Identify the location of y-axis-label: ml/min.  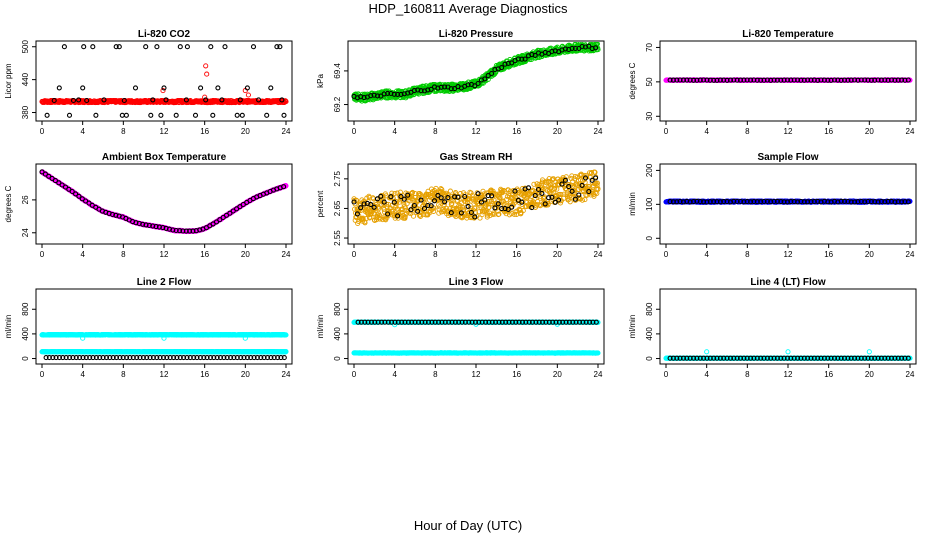
(8, 327).